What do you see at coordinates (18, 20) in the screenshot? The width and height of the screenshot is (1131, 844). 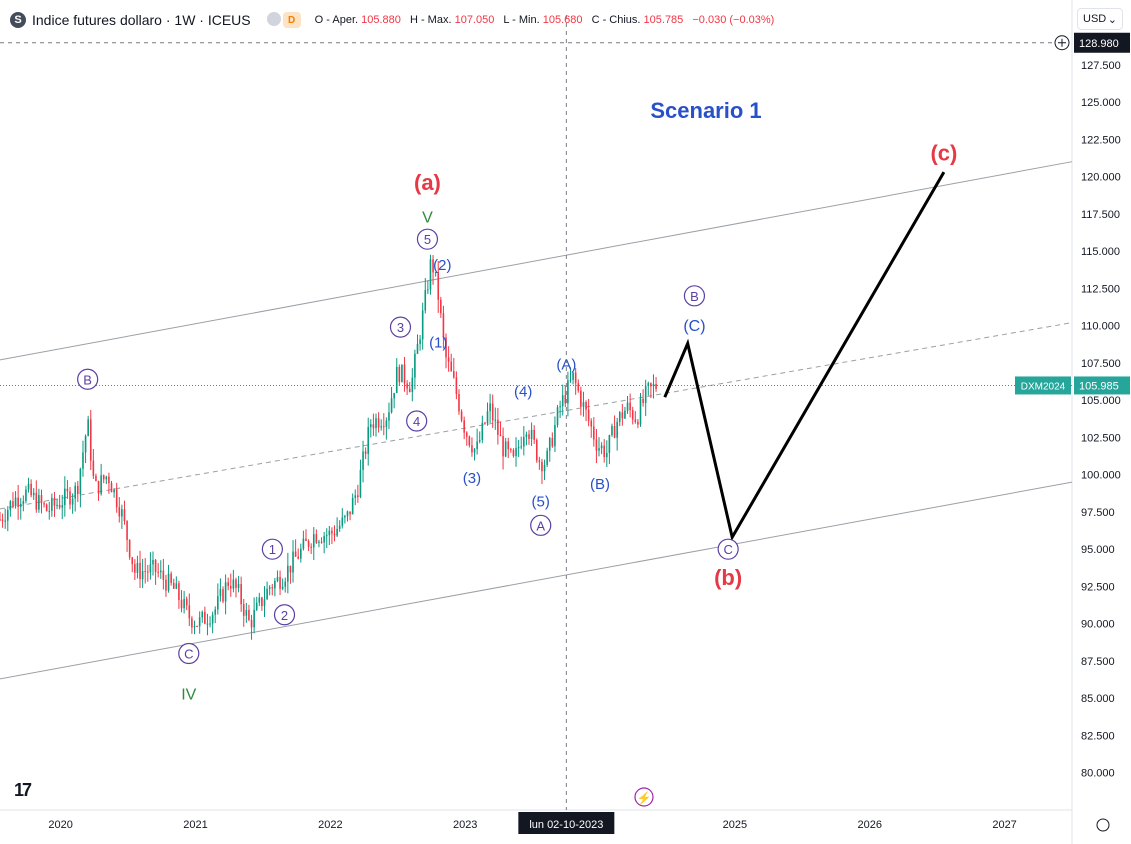 I see `symbol-icon: S` at bounding box center [18, 20].